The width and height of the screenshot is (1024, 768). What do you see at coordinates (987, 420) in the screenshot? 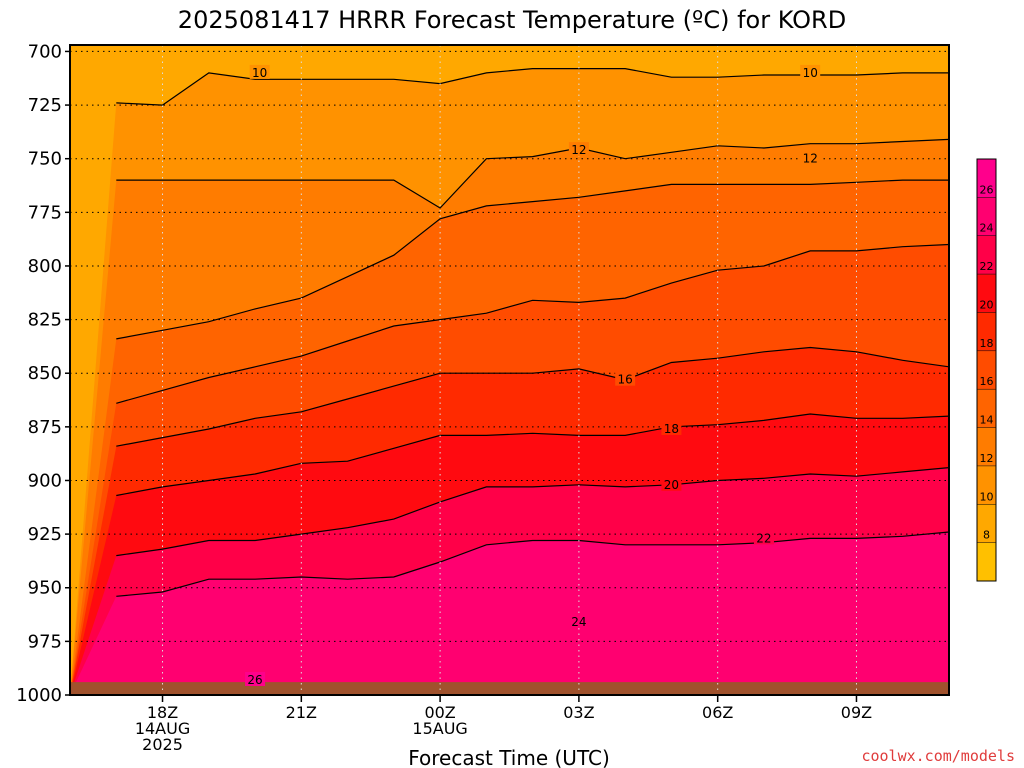
I see `colorbar-label: 14` at bounding box center [987, 420].